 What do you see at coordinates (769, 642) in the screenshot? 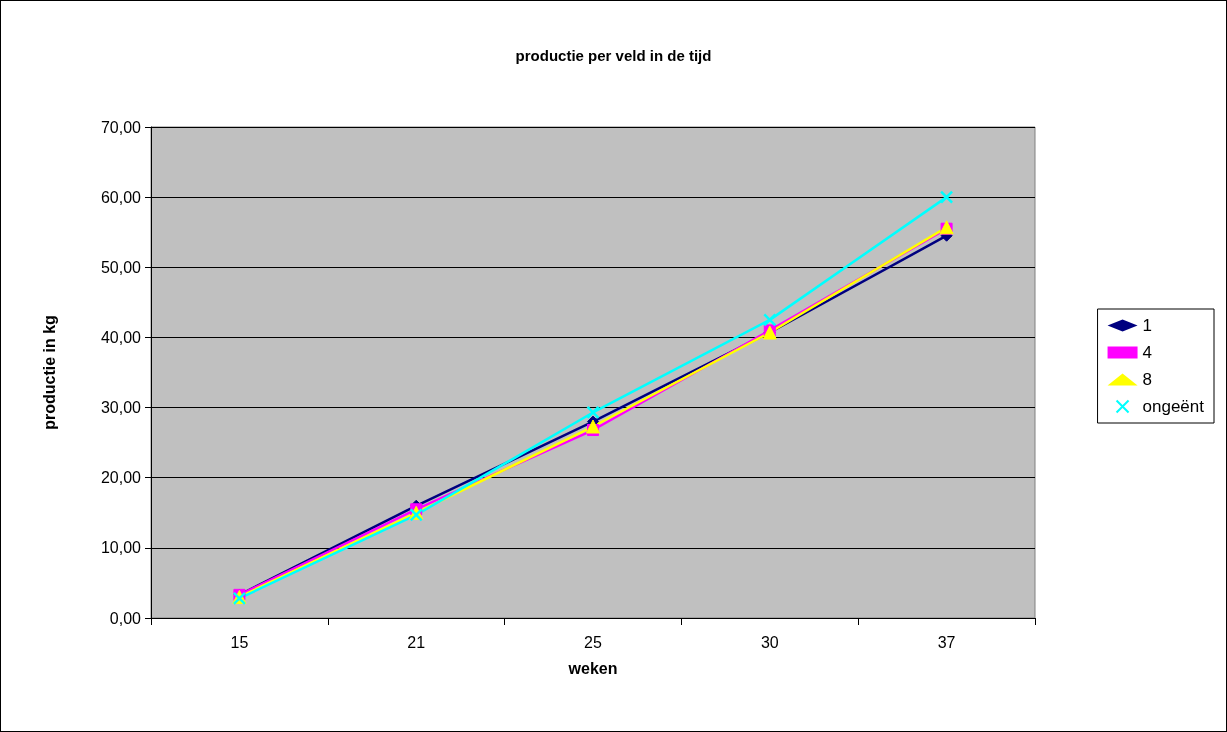
I see `x-tick-label: 30` at bounding box center [769, 642].